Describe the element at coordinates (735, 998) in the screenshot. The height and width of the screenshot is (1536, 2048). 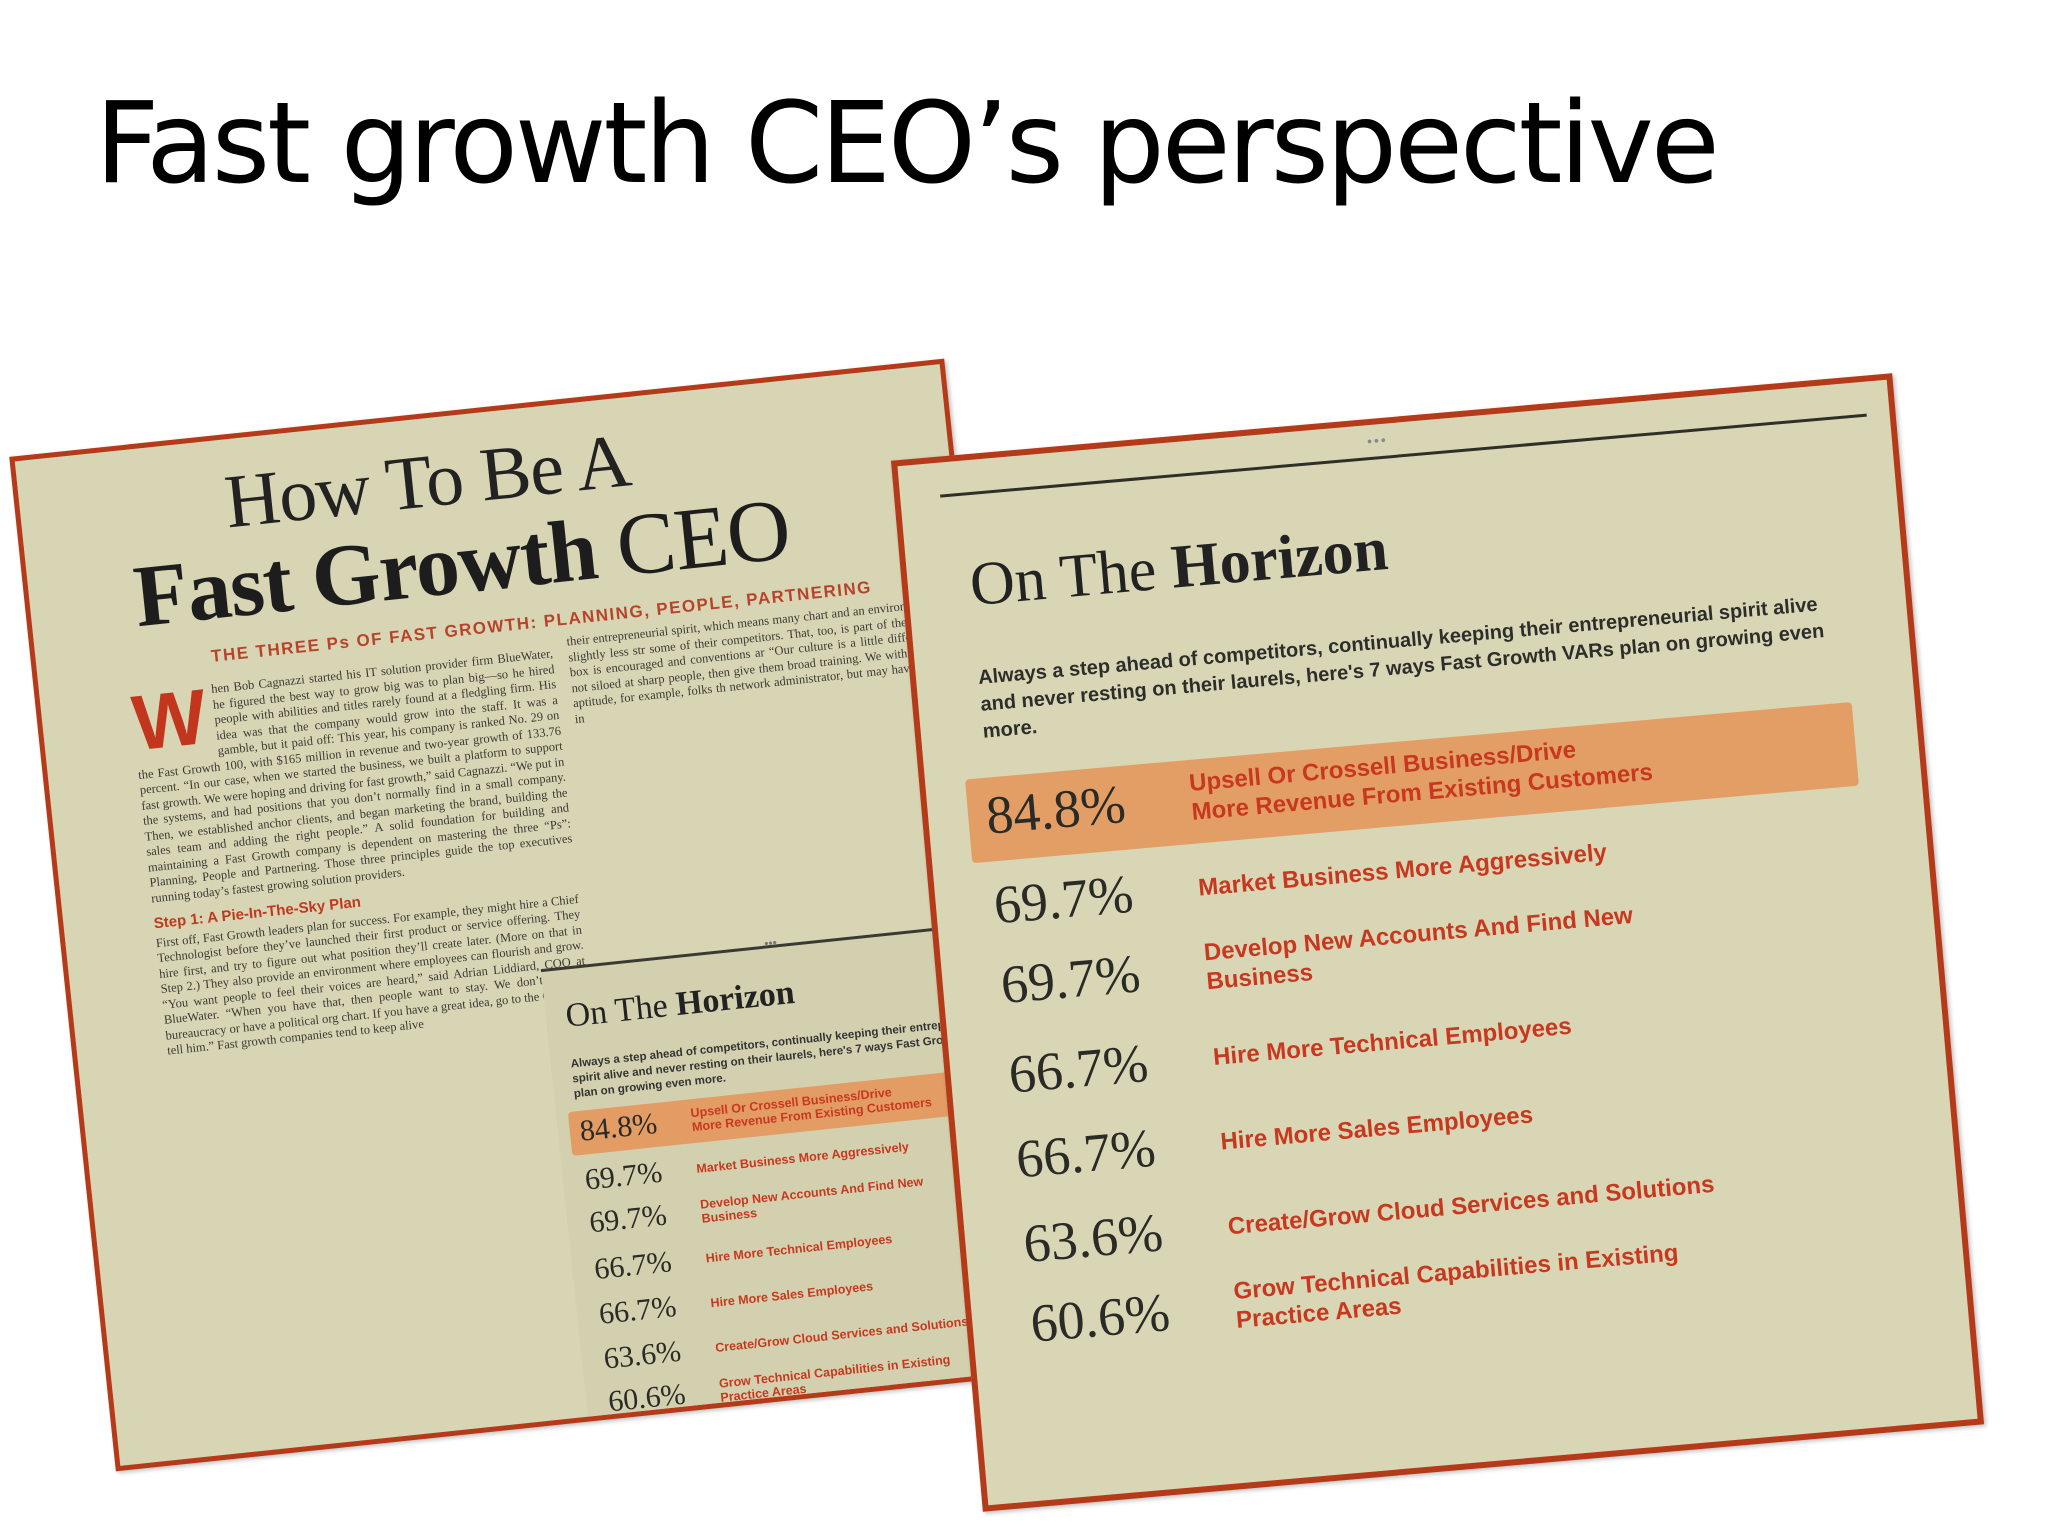
I see `inset-title-bold: Horizon` at that location.